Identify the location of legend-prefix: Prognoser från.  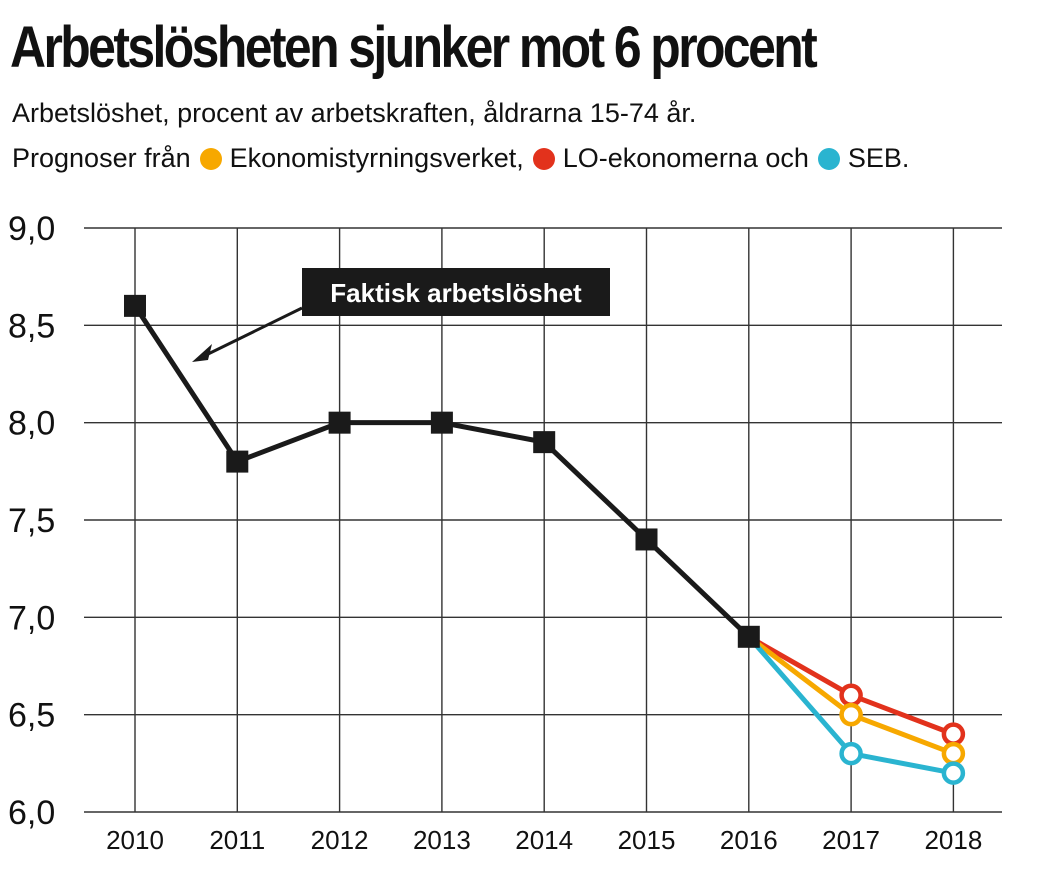
(101, 158).